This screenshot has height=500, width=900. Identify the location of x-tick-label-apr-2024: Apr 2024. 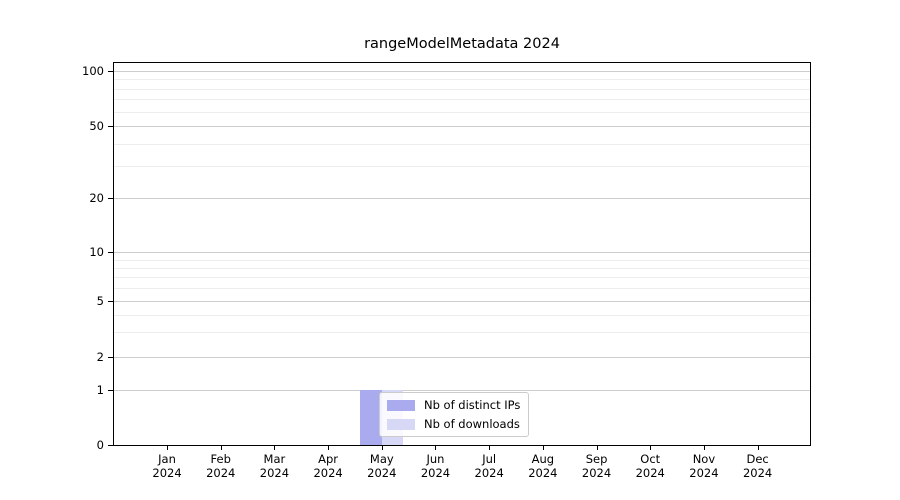
(328, 466).